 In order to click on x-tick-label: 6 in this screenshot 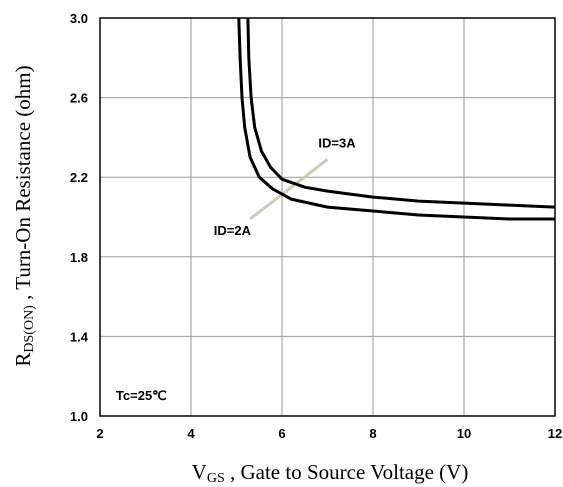, I will do `click(281, 433)`.